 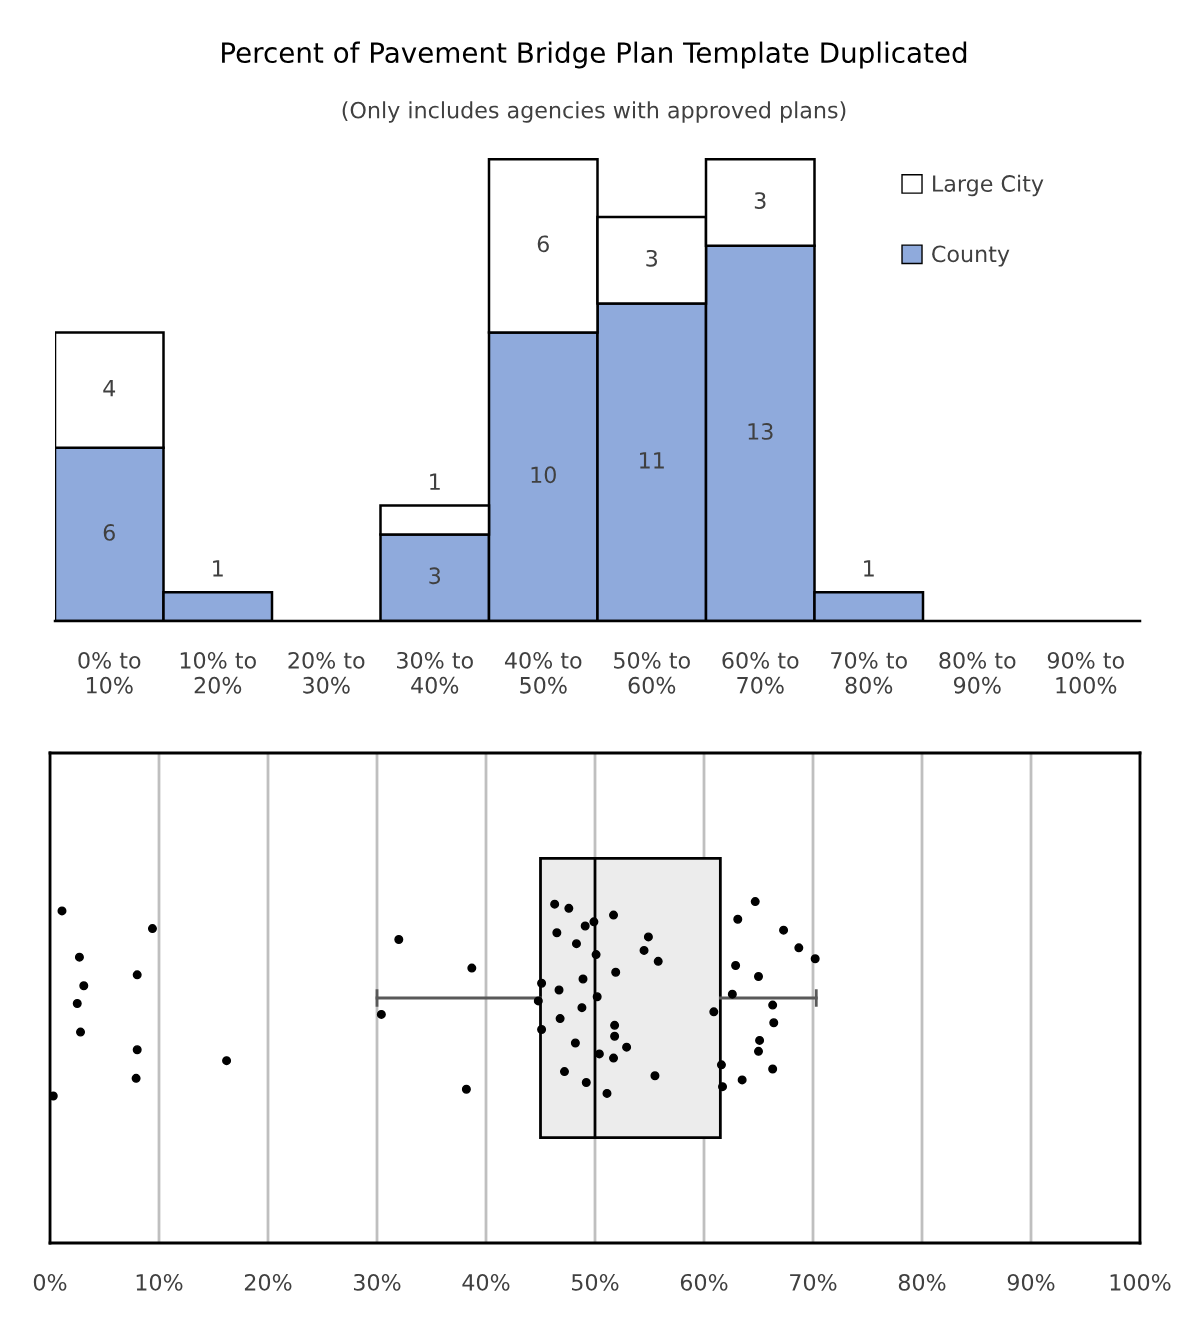 I want to click on x-tick-label: 100%, so click(x=1140, y=1282).